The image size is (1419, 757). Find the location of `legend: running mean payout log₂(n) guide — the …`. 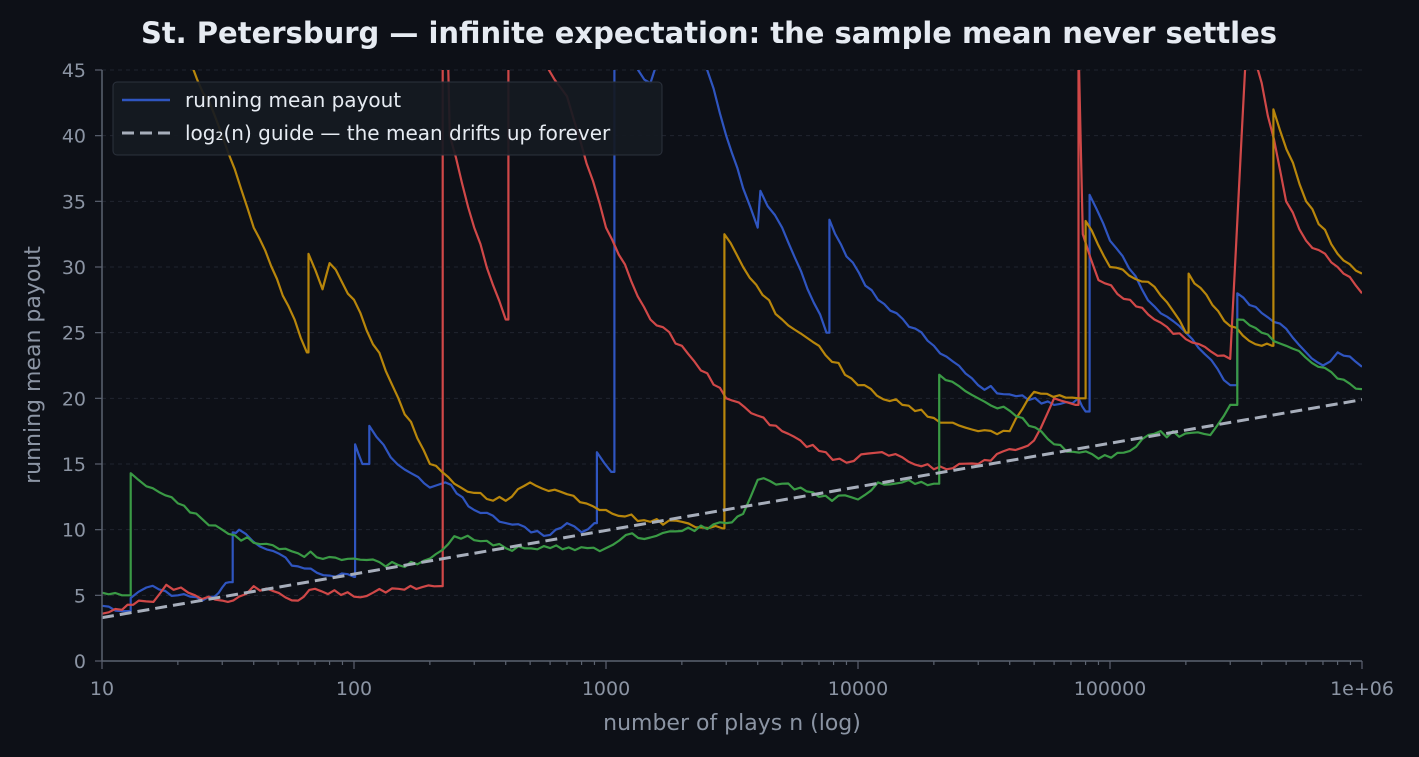

legend: running mean payout log₂(n) guide — the … is located at coordinates (387, 118).